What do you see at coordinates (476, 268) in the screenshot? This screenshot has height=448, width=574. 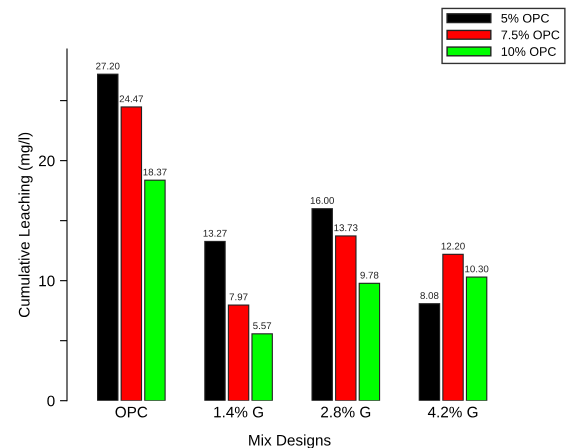 I see `data-label: 10.30` at bounding box center [476, 268].